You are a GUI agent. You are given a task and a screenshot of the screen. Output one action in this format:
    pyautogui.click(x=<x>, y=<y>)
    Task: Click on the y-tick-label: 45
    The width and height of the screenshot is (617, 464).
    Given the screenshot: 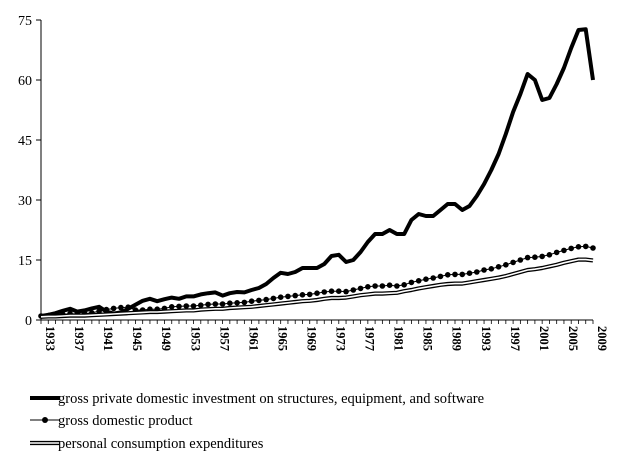 What is the action you would take?
    pyautogui.click(x=25, y=141)
    